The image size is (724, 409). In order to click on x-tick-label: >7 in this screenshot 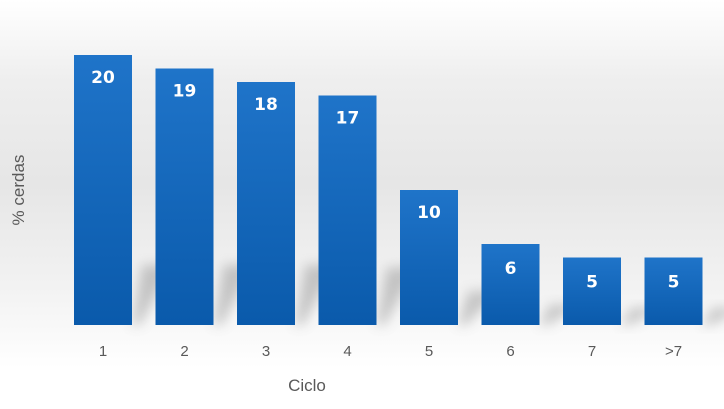, I will do `click(673, 351)`.